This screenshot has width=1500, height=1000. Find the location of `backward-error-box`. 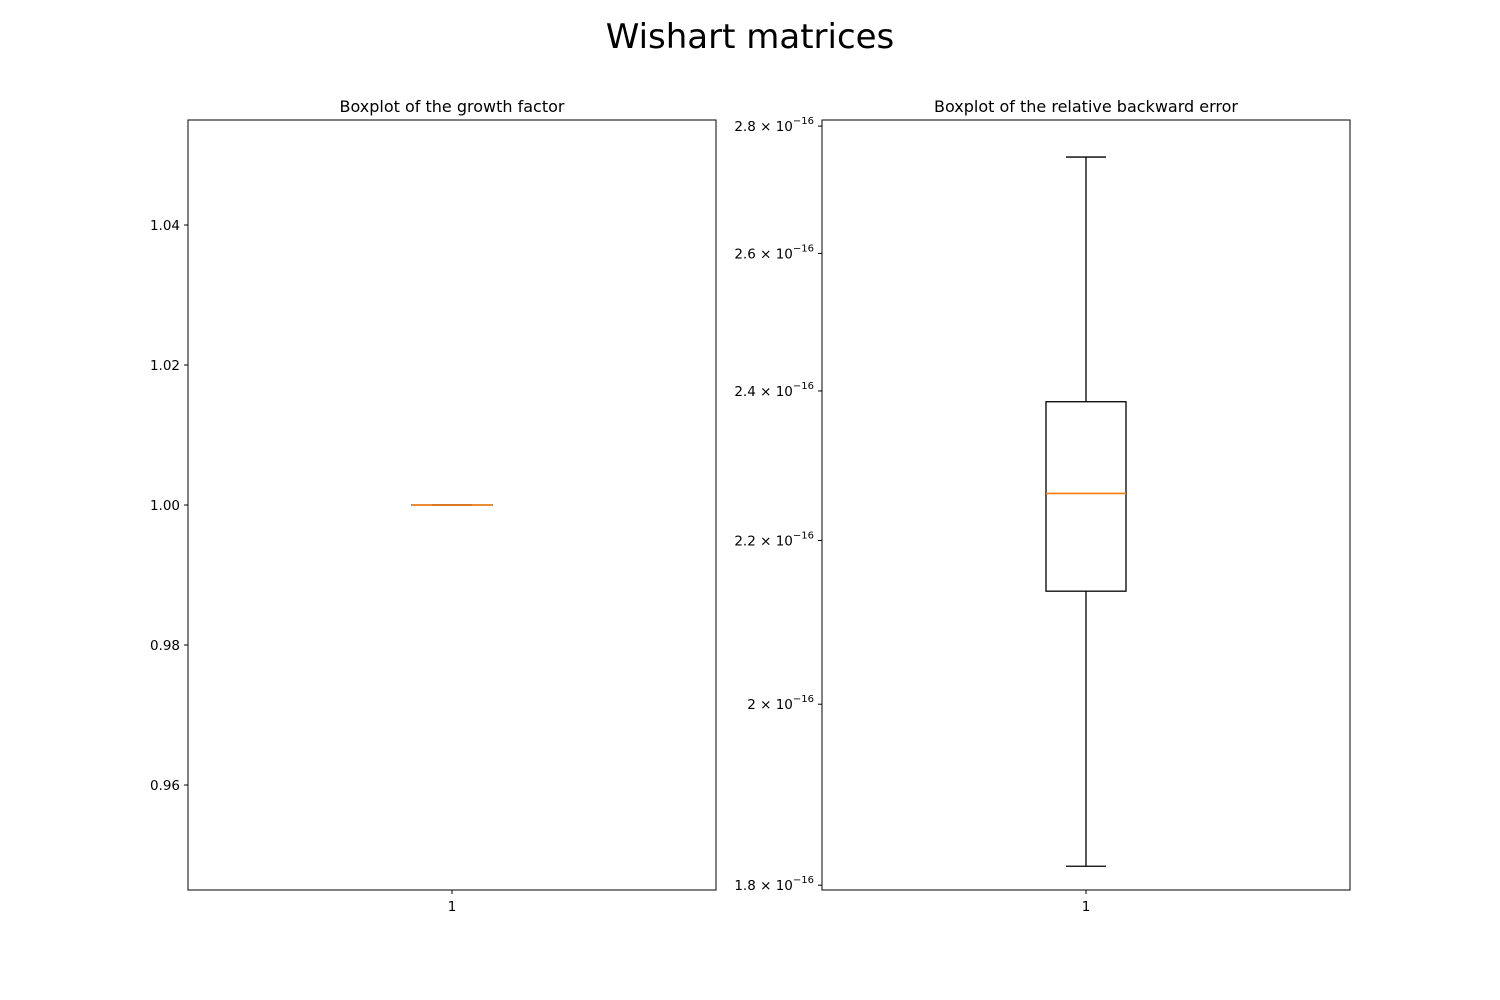

backward-error-box is located at coordinates (1086, 496).